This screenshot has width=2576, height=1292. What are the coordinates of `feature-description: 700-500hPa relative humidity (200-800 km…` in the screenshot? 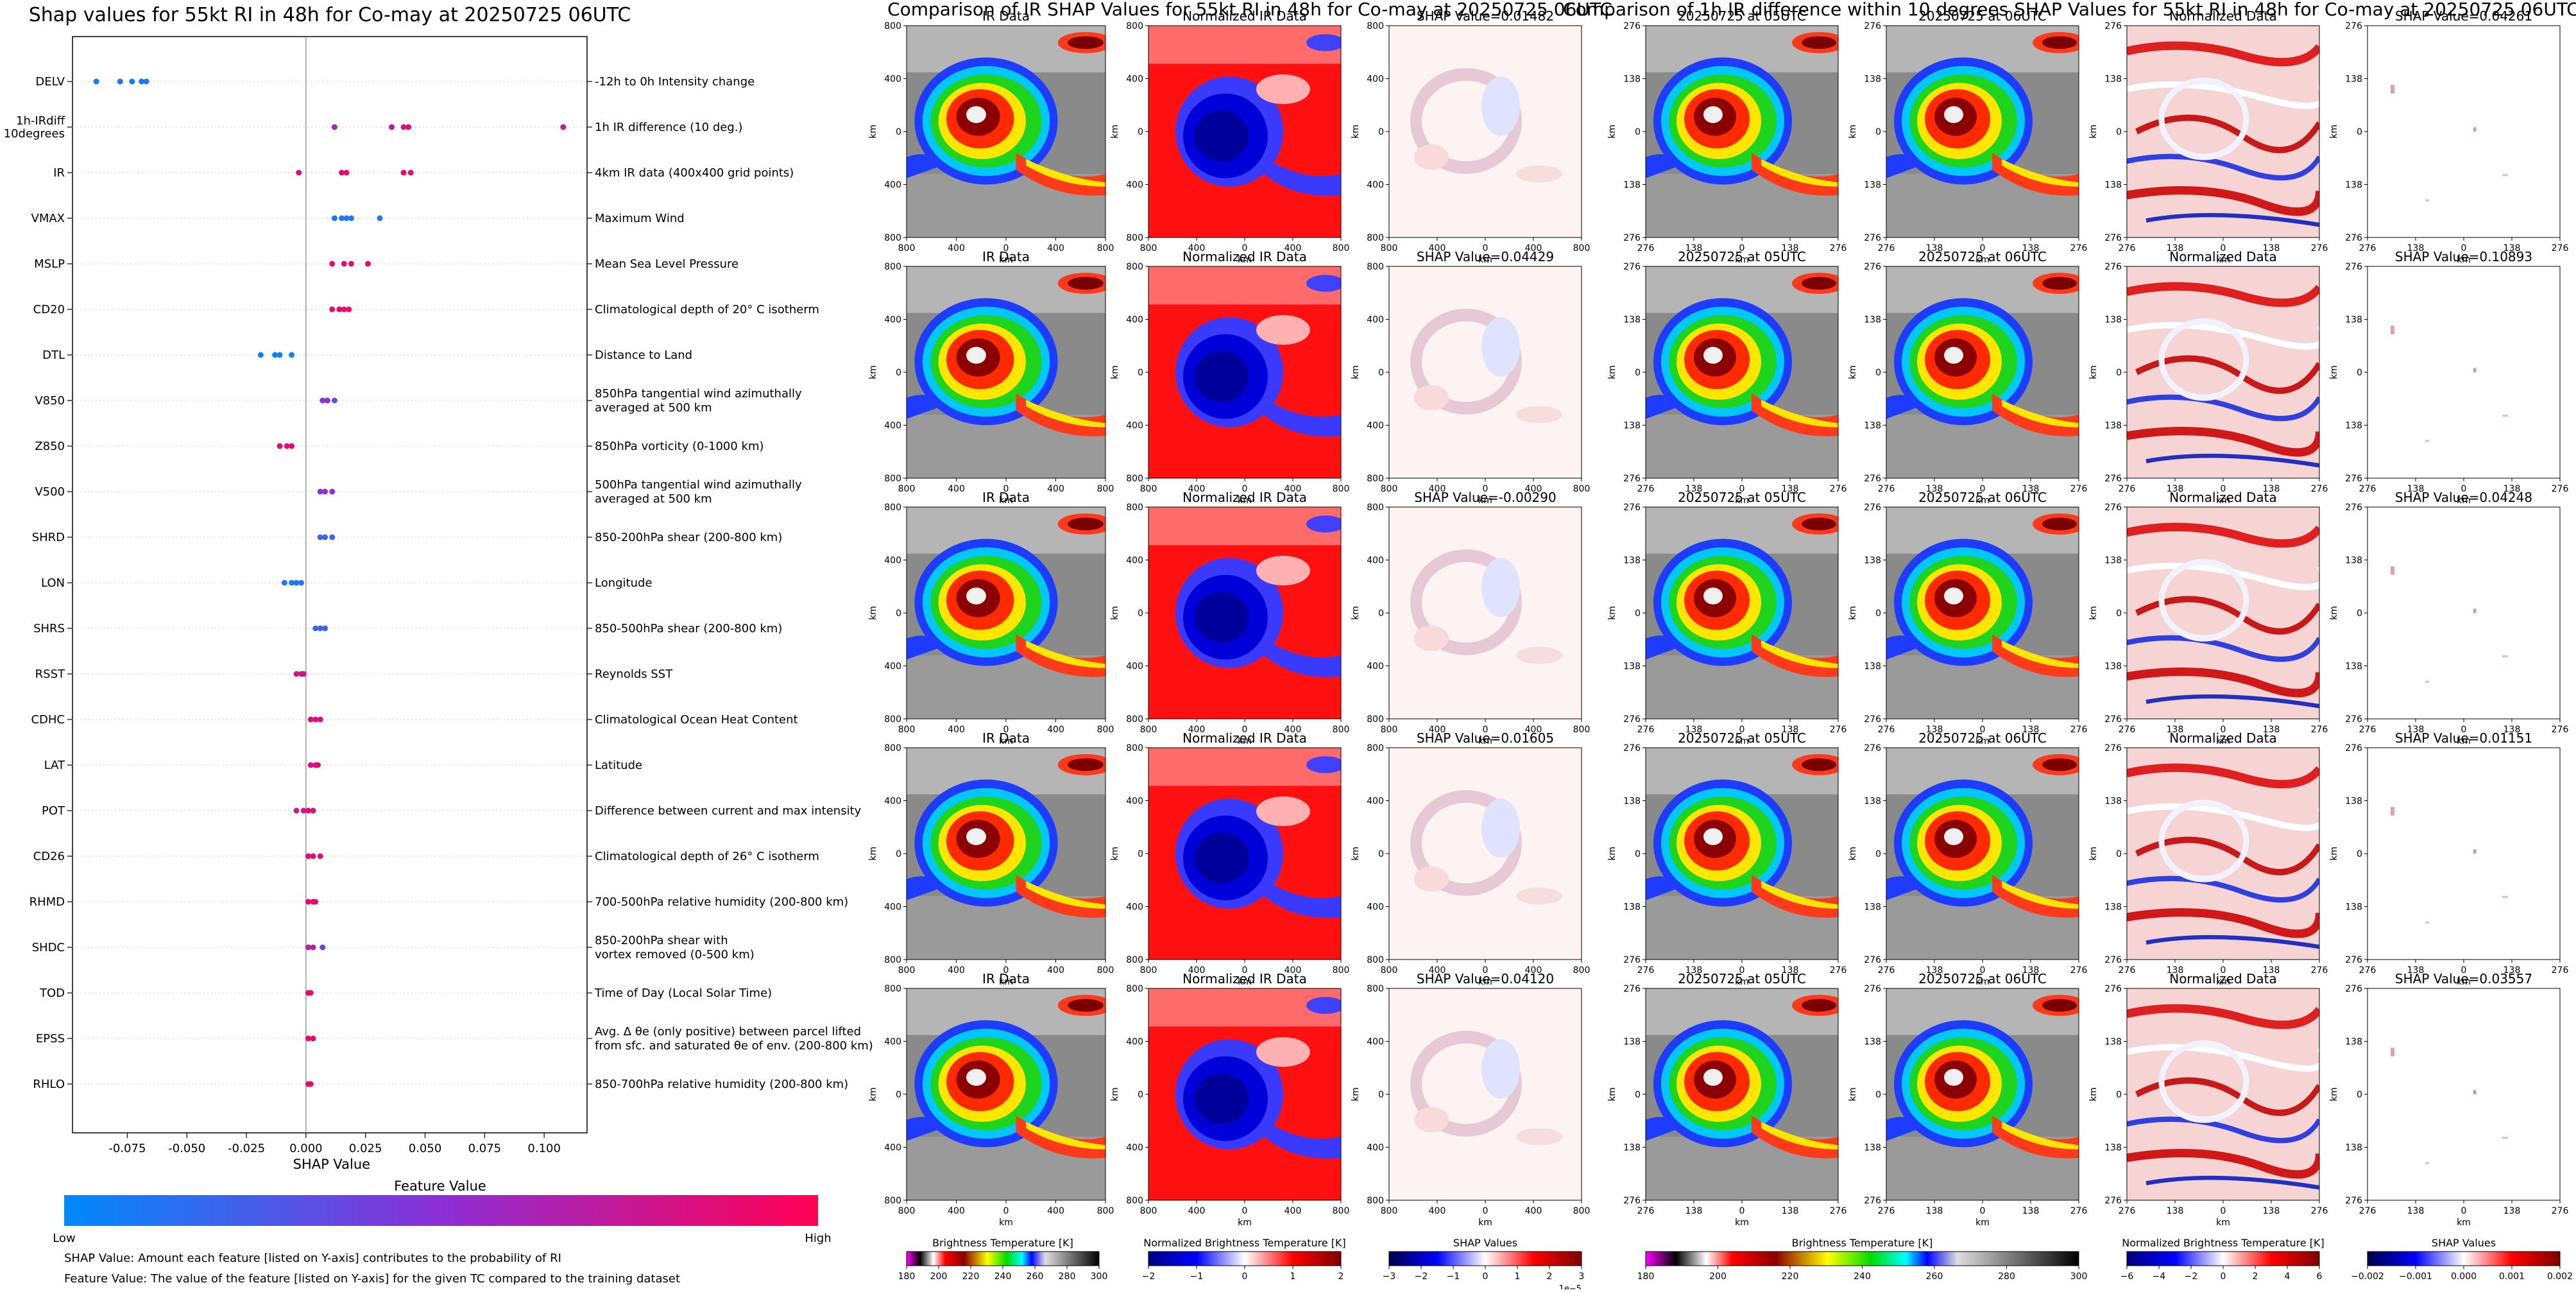 It's located at (721, 902).